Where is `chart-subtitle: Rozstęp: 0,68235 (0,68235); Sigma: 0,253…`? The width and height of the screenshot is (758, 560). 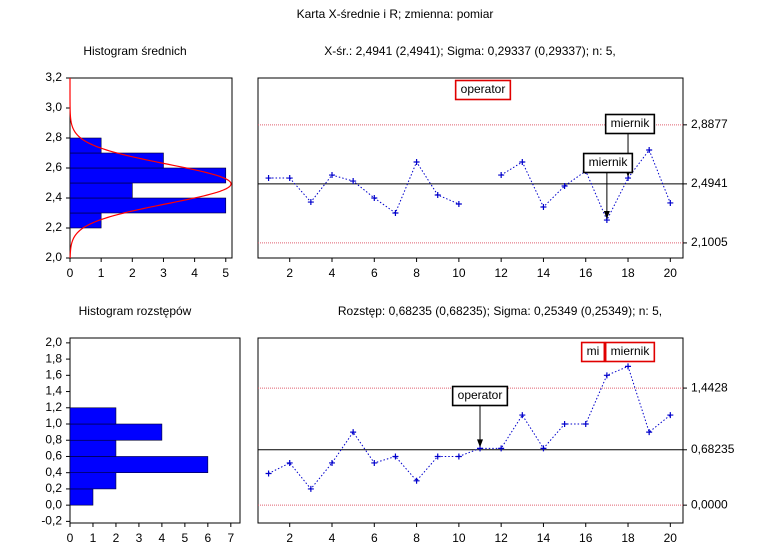 chart-subtitle: Rozstęp: 0,68235 (0,68235); Sigma: 0,253… is located at coordinates (500, 311).